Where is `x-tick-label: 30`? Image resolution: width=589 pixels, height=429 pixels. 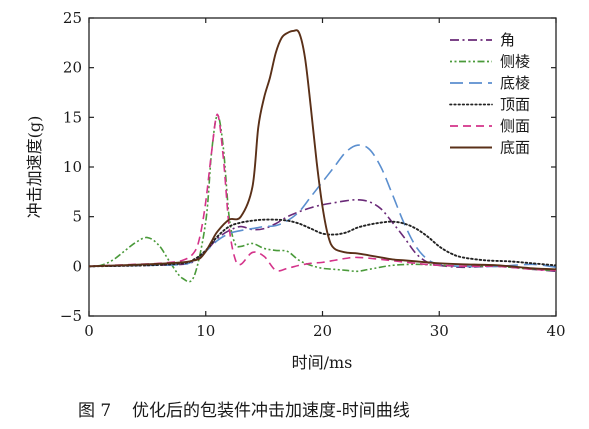 x-tick-label: 30 is located at coordinates (439, 331).